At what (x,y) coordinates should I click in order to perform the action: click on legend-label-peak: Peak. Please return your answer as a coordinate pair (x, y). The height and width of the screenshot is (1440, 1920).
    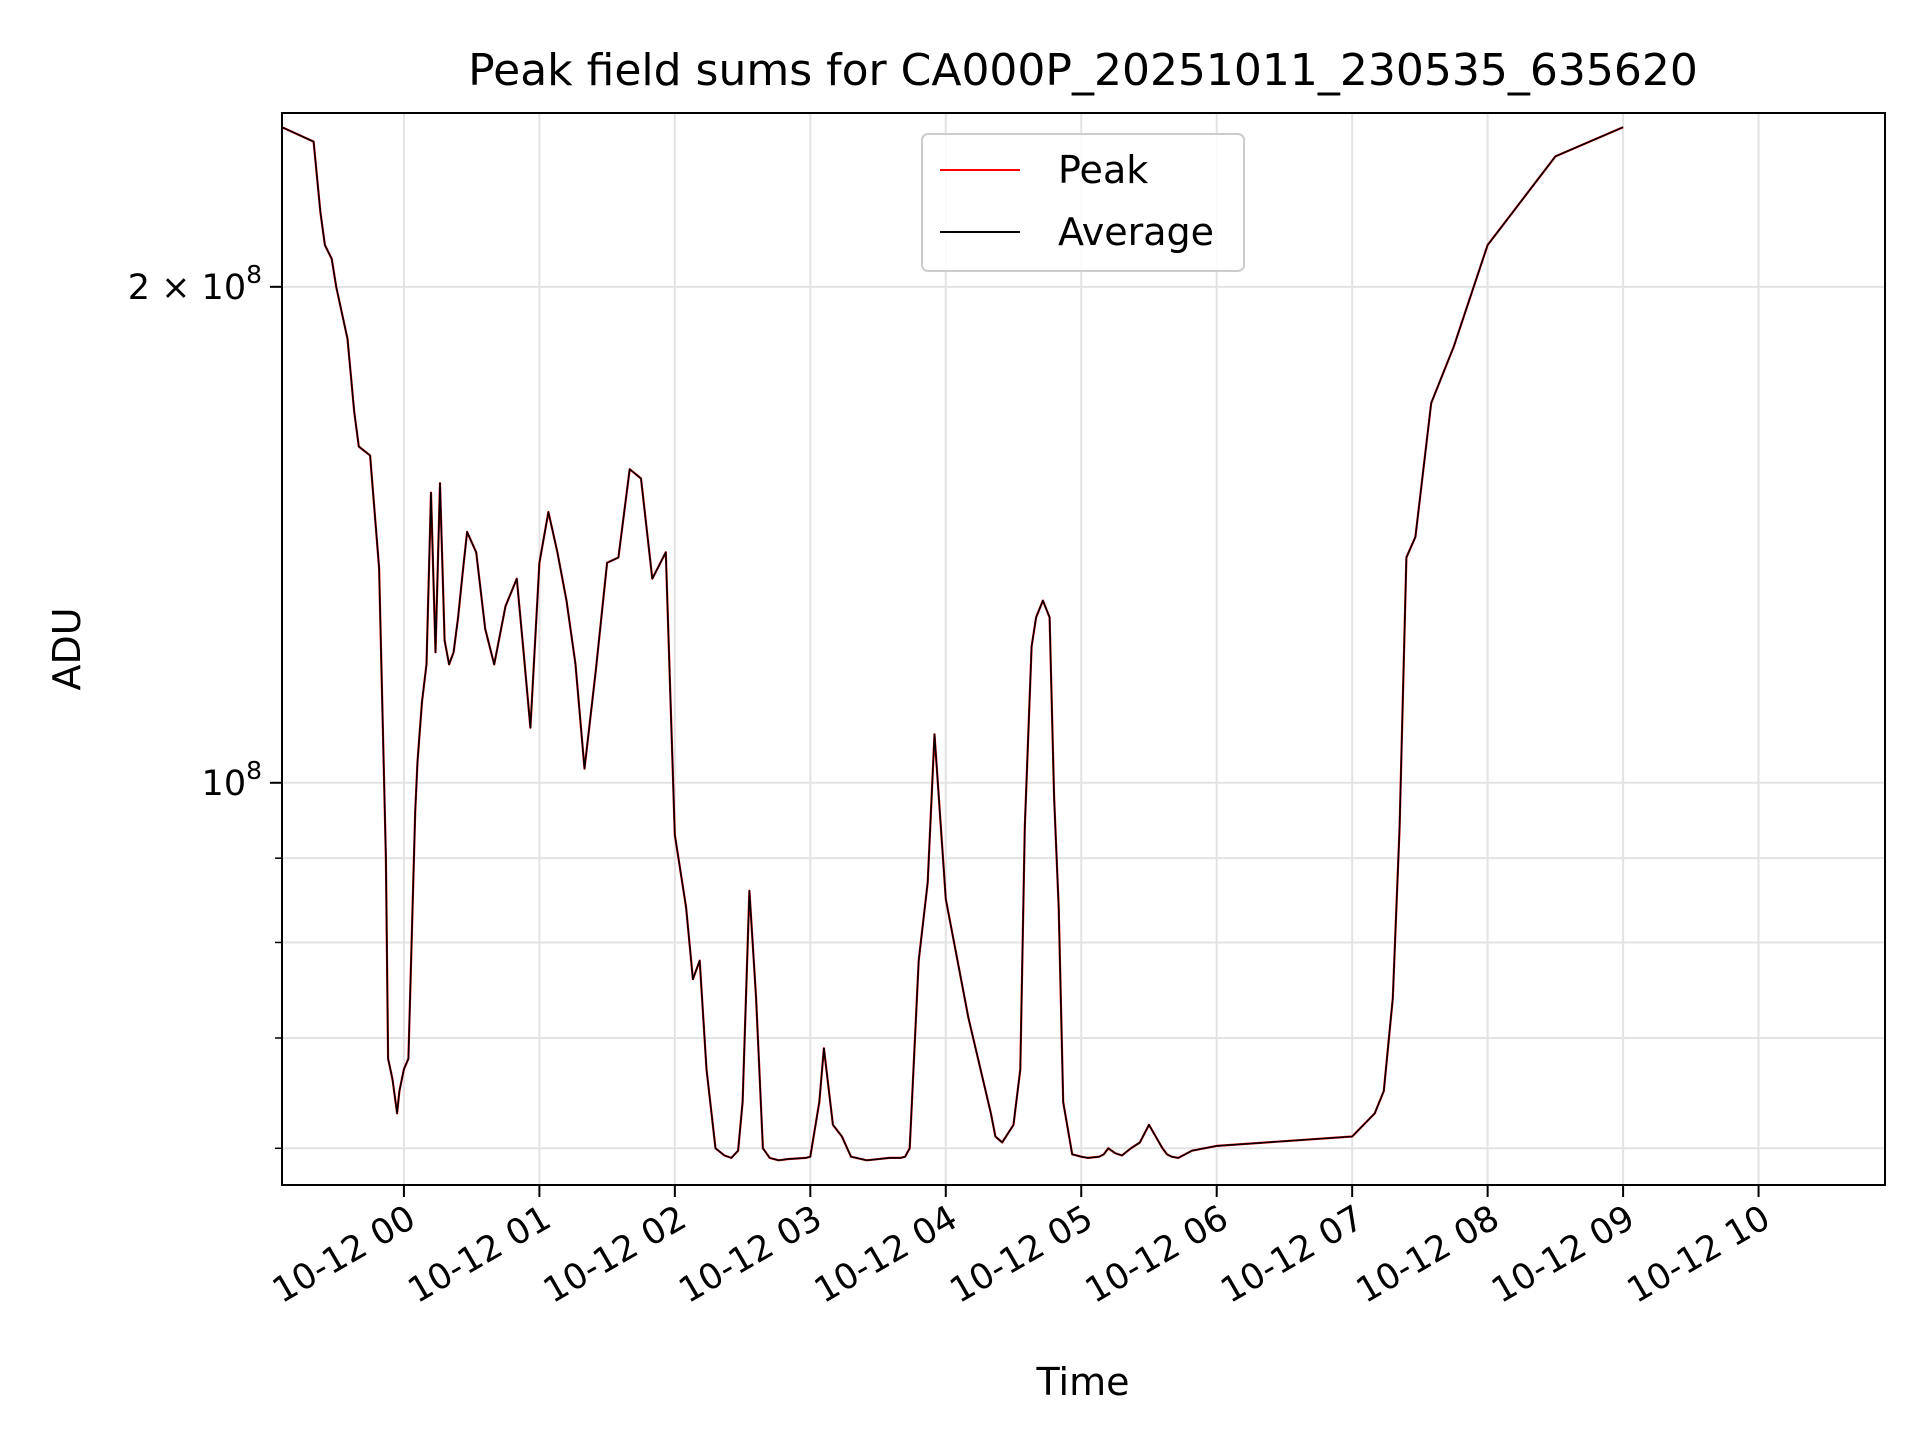
    Looking at the image, I should click on (1103, 170).